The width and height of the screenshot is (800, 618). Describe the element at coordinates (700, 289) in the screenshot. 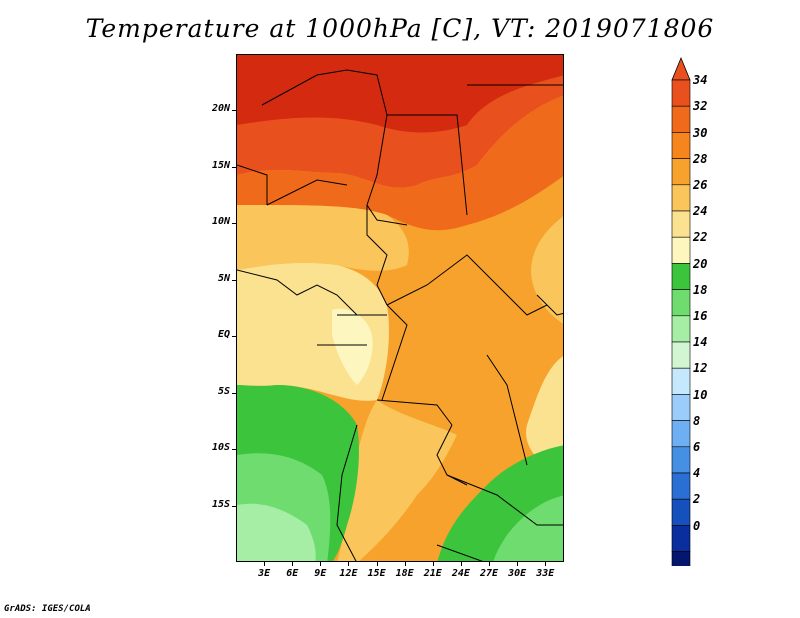

I see `colorbar-label: 18` at that location.